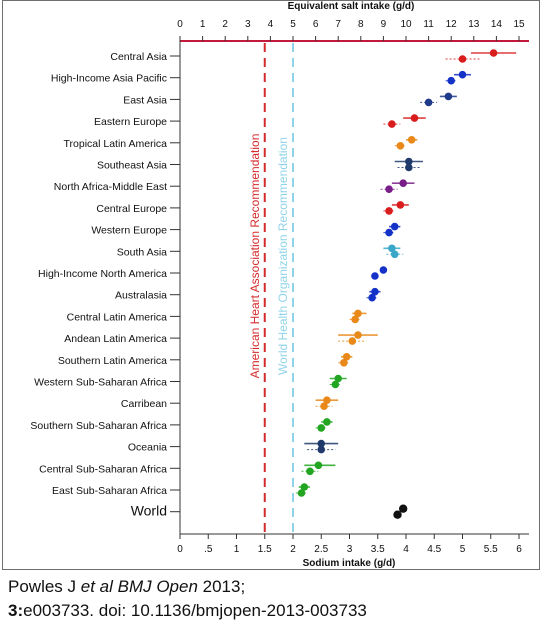  I want to click on region-label: Central Sub-Saharan Africa, so click(103, 469).